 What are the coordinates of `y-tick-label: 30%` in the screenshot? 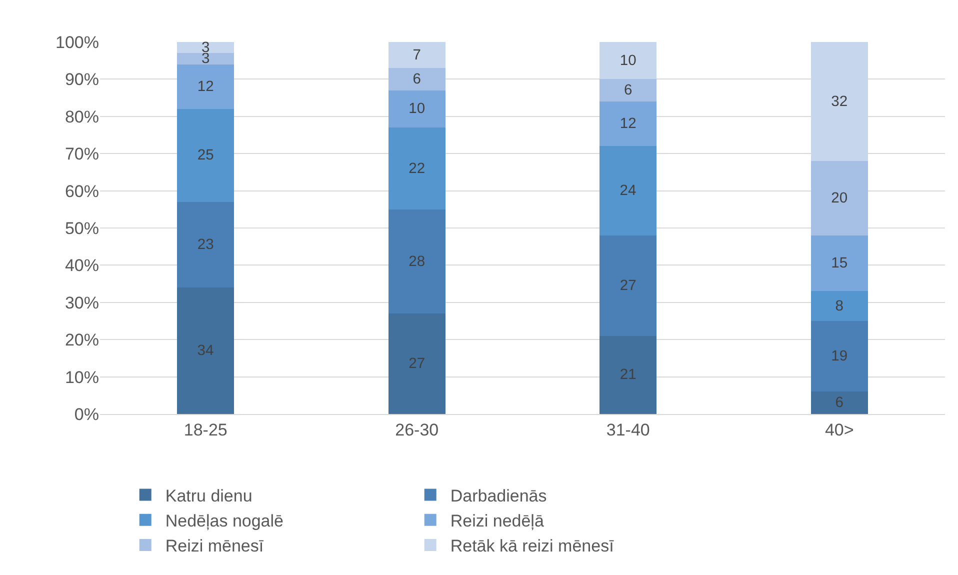 It's located at (81, 302).